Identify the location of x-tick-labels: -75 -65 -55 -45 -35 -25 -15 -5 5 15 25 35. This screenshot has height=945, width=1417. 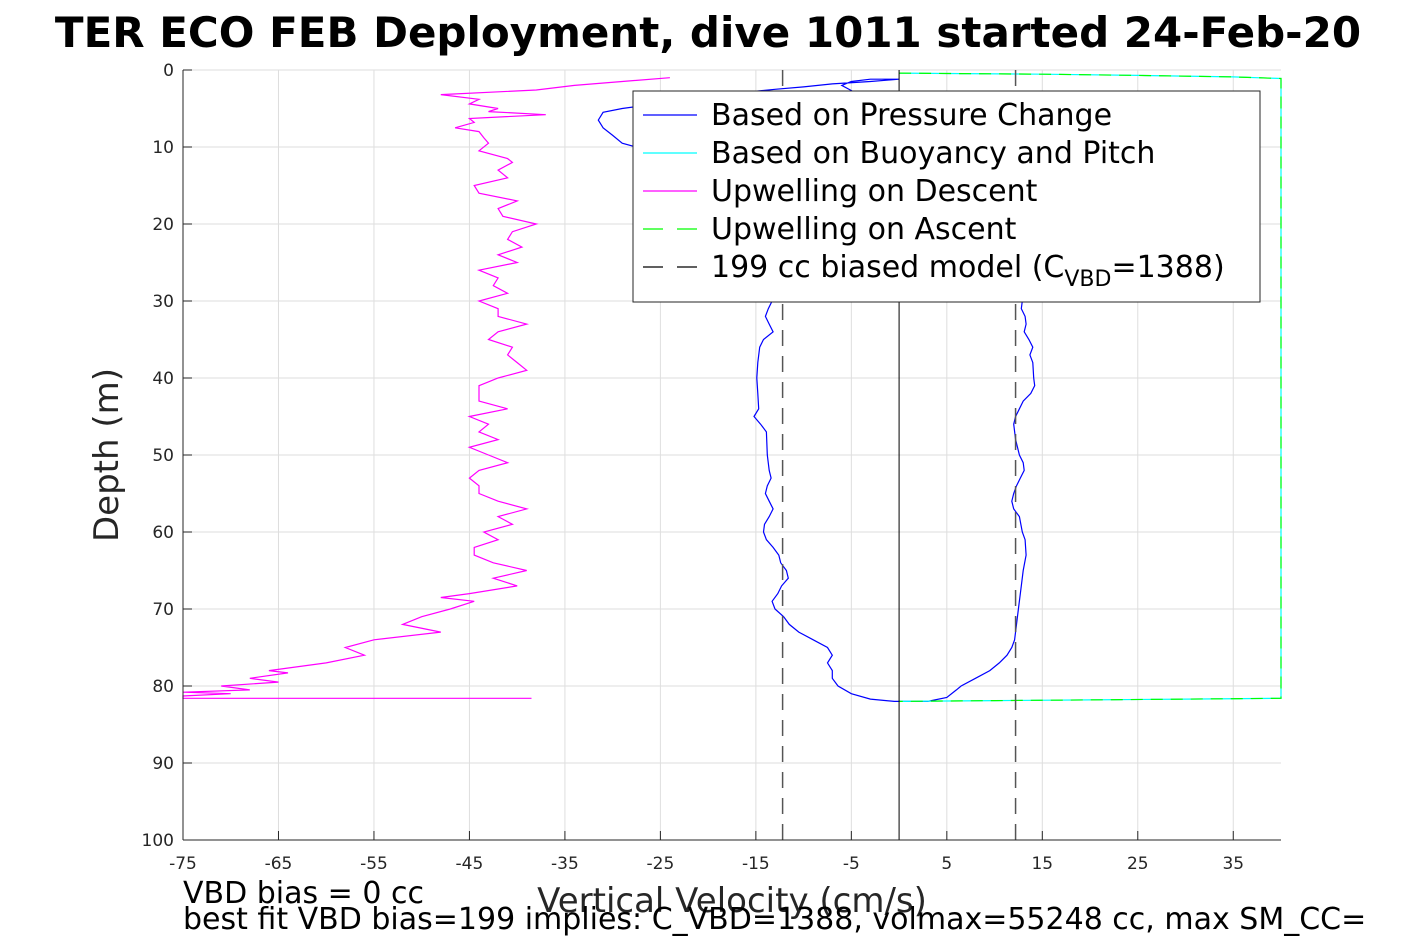
(706, 852).